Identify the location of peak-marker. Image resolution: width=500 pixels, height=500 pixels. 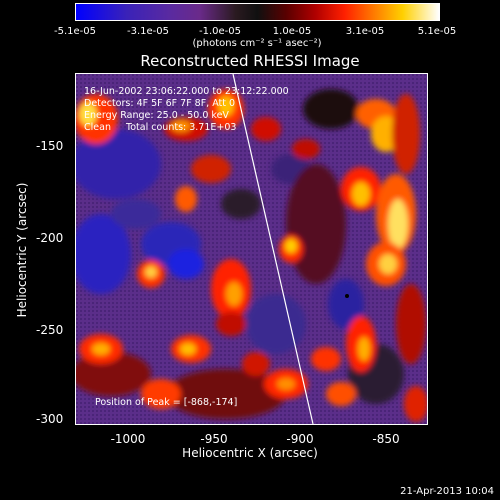
(347, 296).